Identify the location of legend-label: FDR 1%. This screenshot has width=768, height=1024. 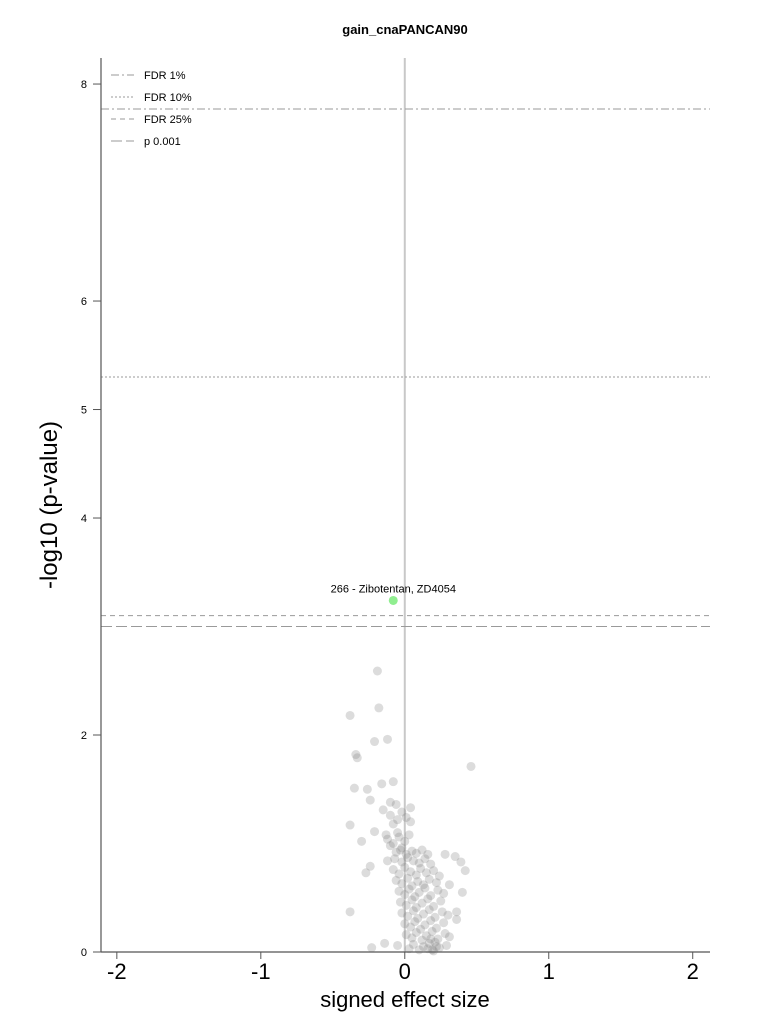
(165, 76).